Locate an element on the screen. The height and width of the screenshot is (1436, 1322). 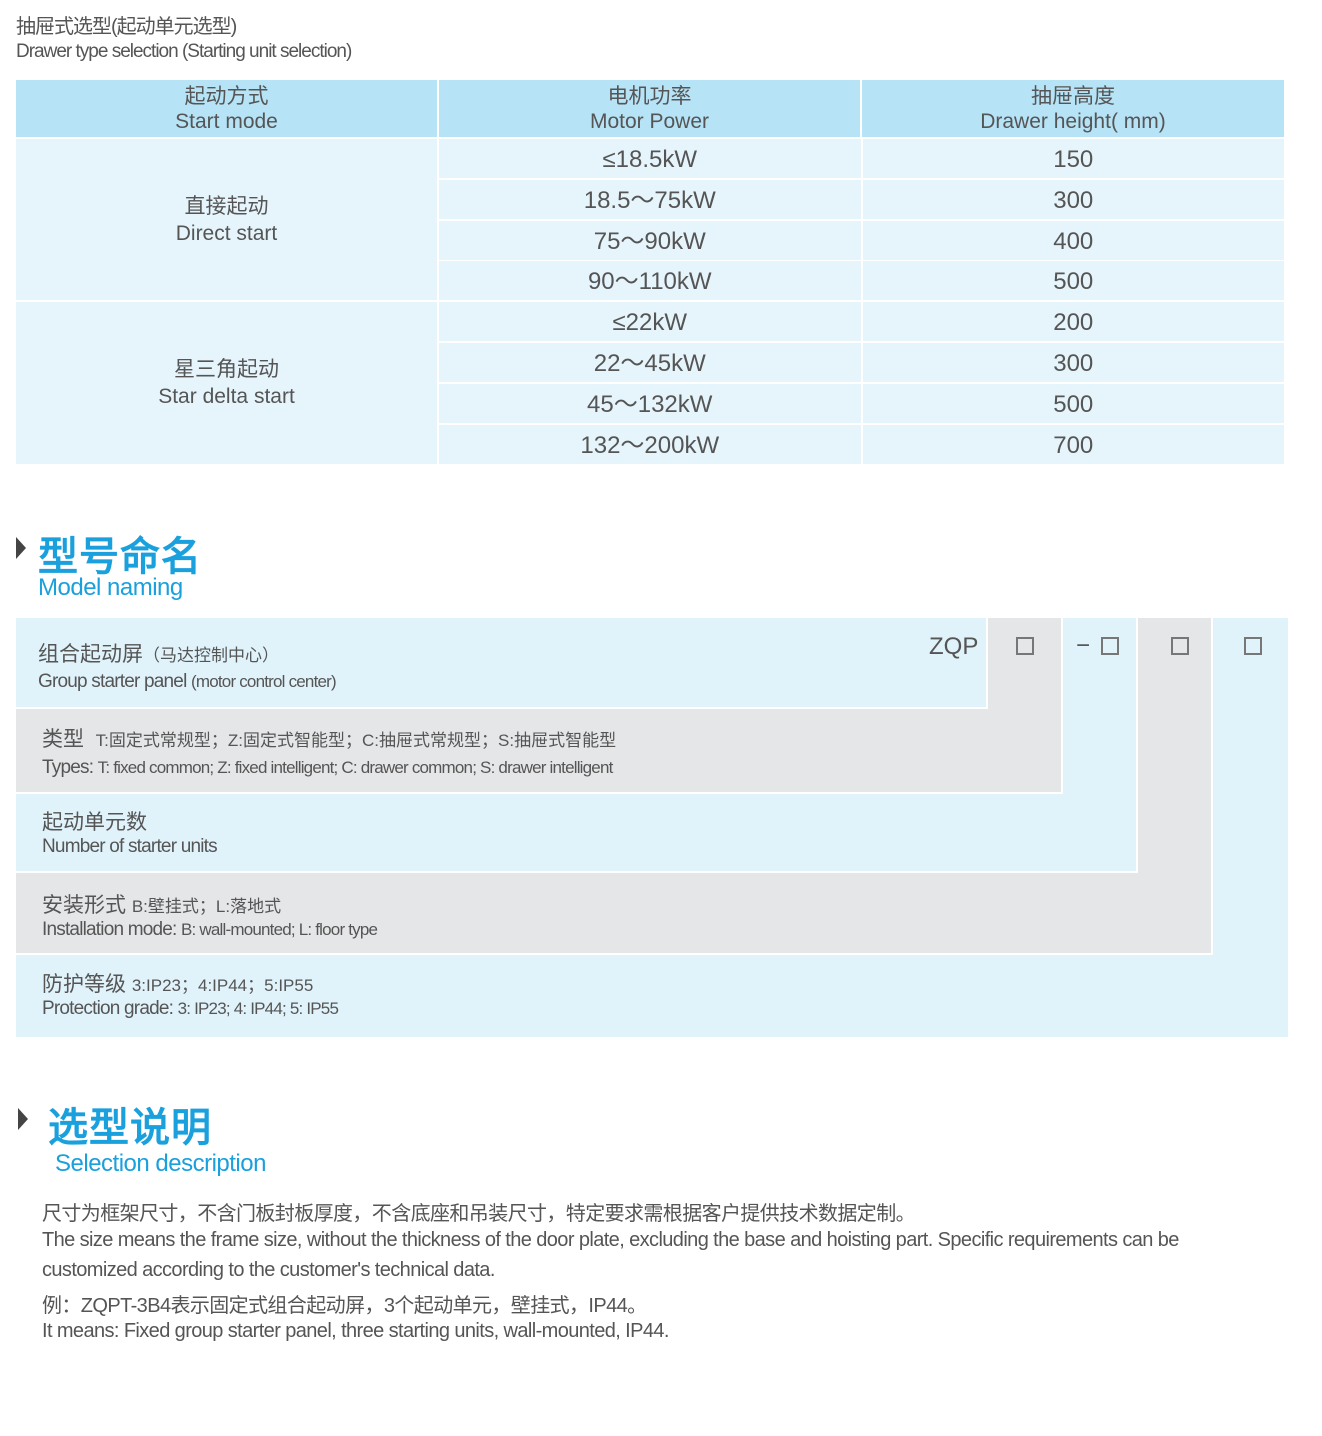
table-row: 90～110kW 500 is located at coordinates (861, 281).